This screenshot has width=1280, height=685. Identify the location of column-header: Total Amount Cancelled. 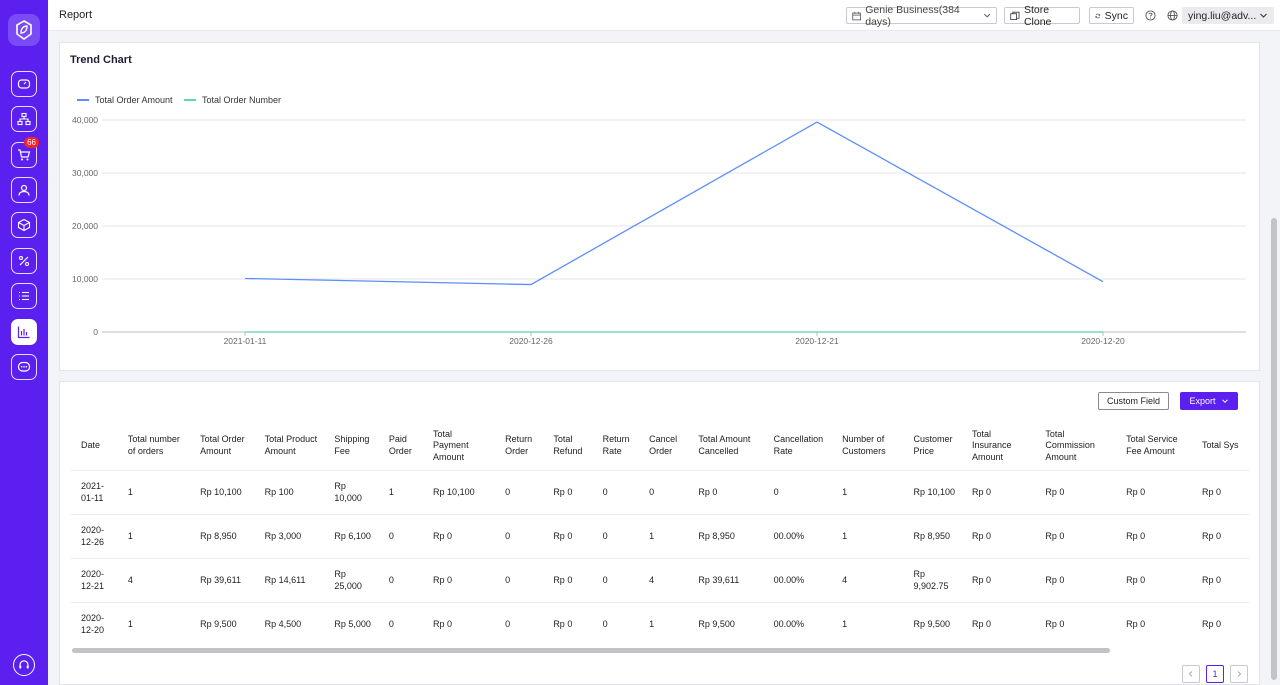
(724, 445).